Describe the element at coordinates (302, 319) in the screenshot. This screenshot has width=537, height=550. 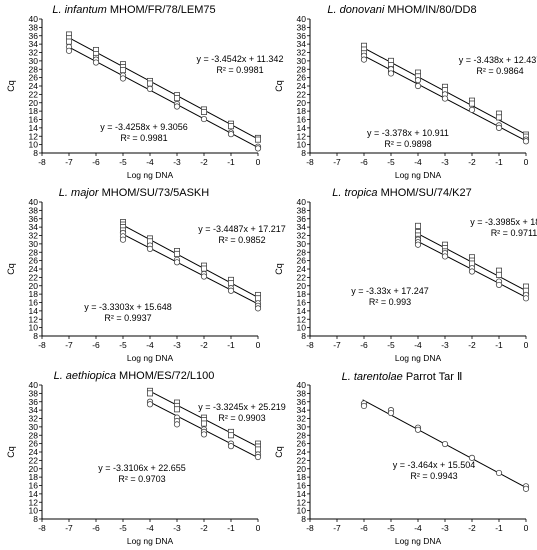
I see `y-tick-label: 12` at that location.